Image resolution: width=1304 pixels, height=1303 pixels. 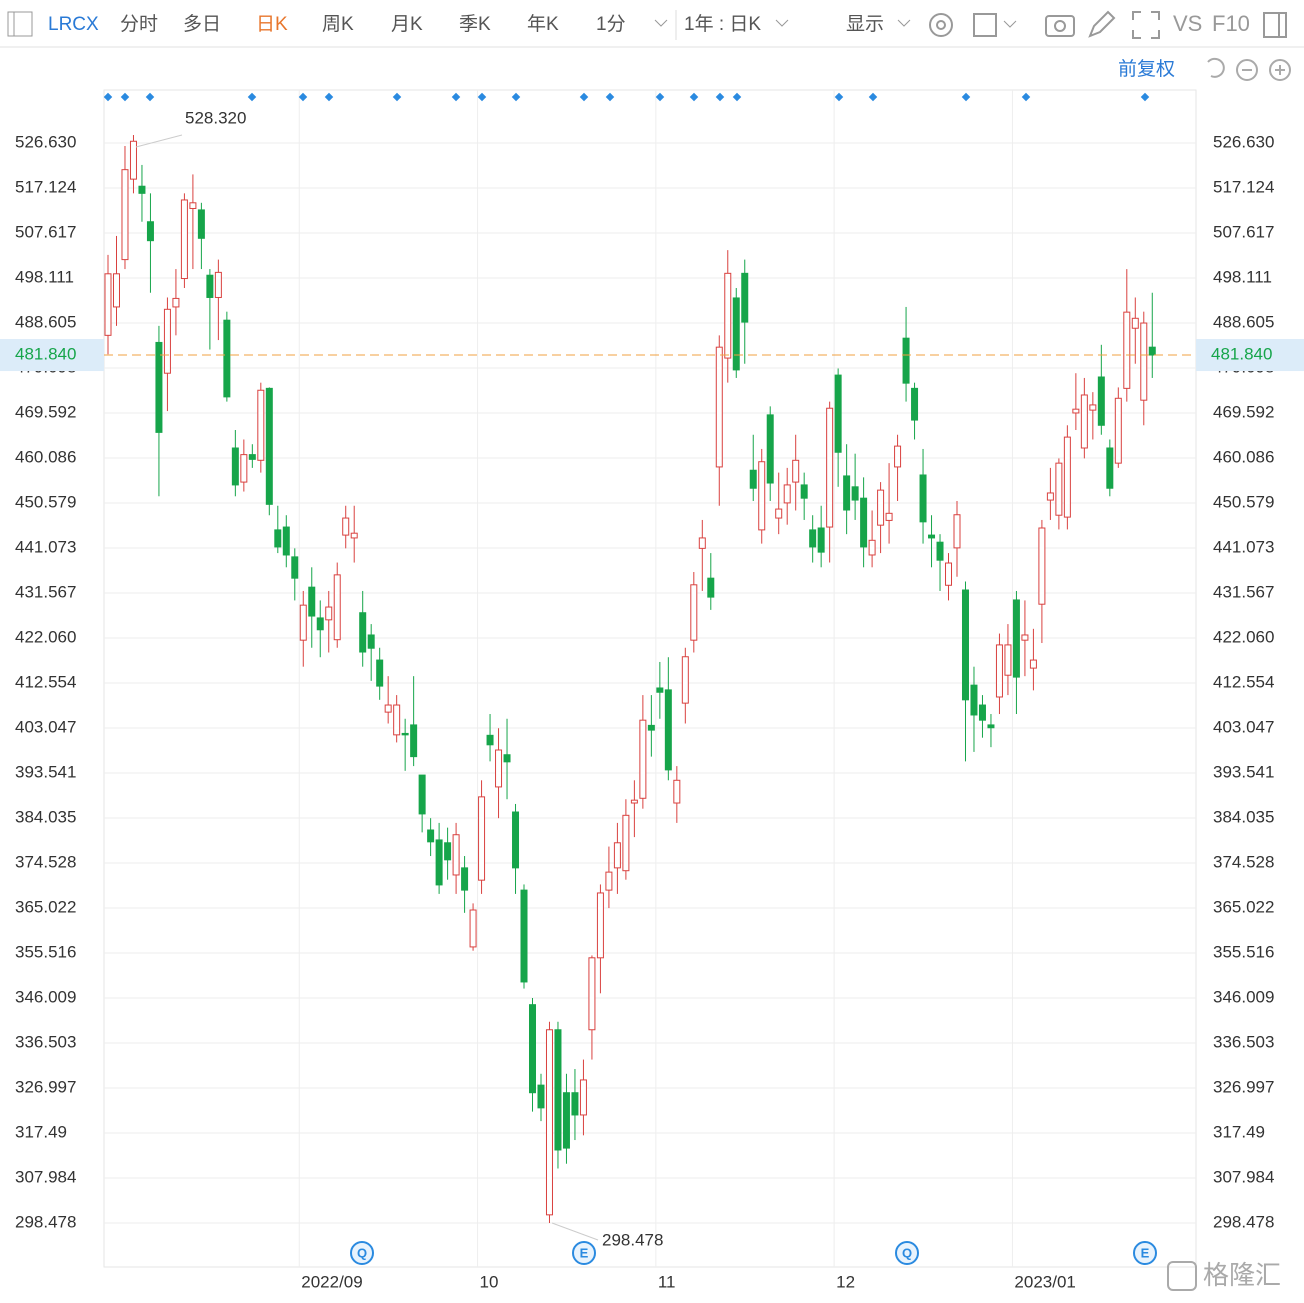 I want to click on y-tick-label-right: 365.022, so click(x=1243, y=906).